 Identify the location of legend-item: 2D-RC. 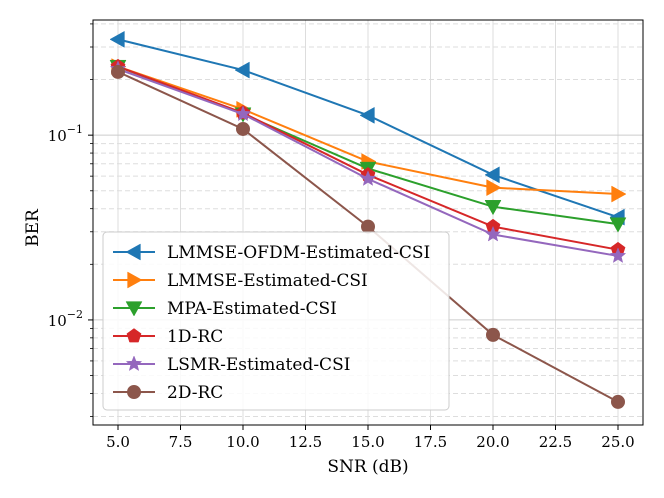
(168, 393).